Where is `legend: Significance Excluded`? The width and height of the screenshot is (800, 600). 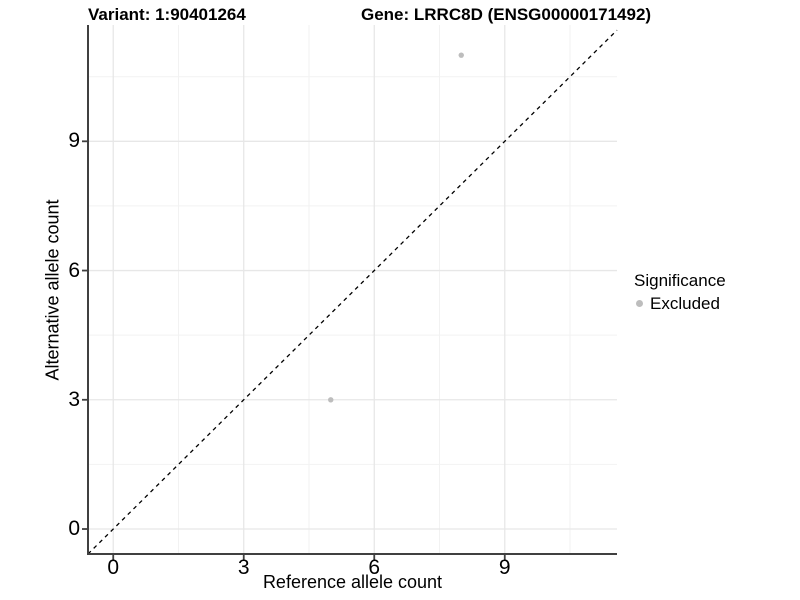
legend: Significance Excluded is located at coordinates (680, 292).